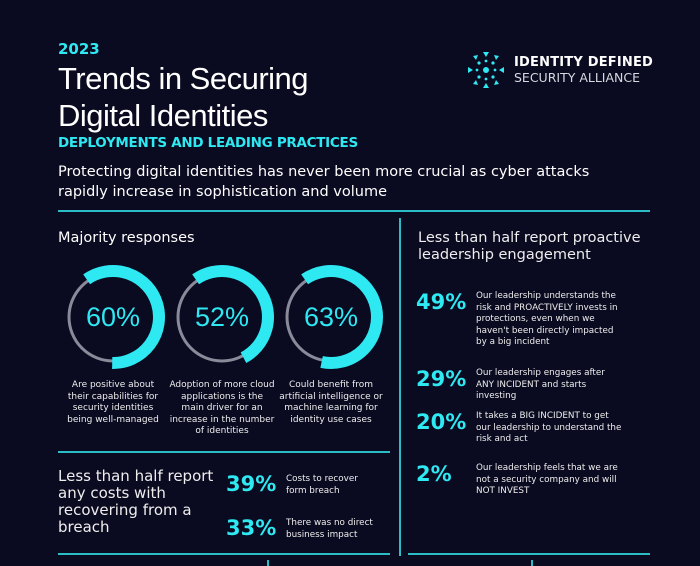 This screenshot has width=700, height=566. I want to click on idsa-logo-icon, so click(486, 70).